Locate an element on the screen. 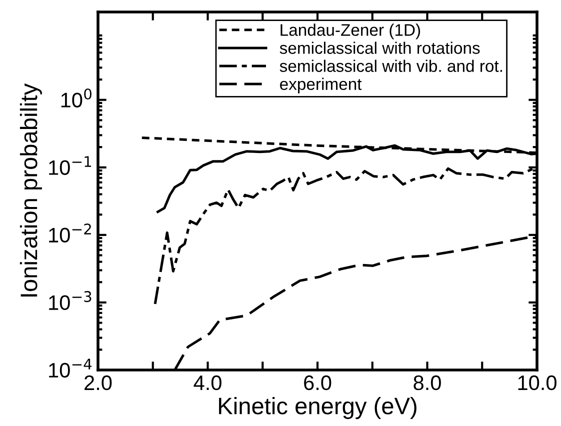 The height and width of the screenshot is (426, 561). x-tick-label: 4.0 is located at coordinates (208, 382).